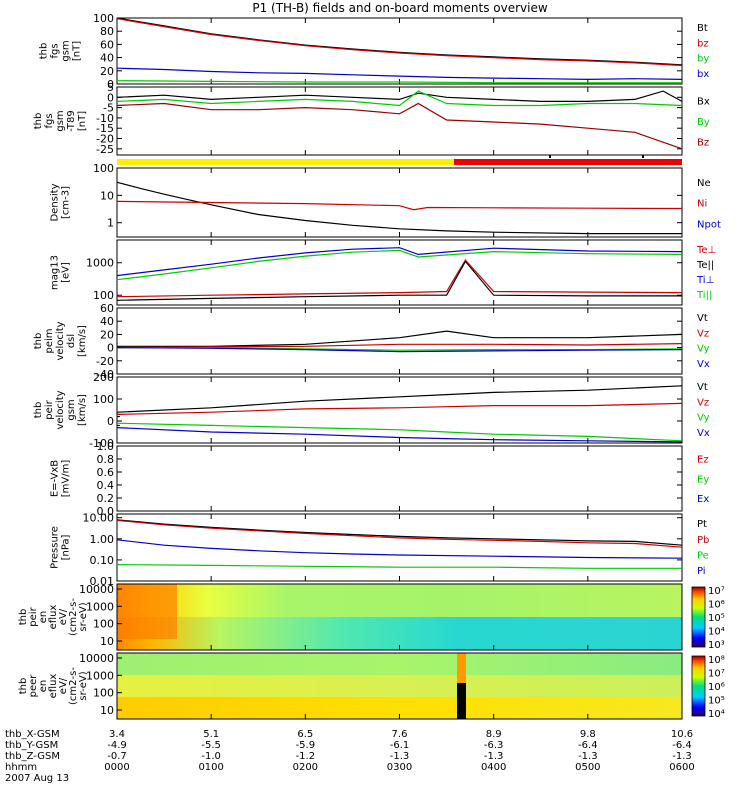 This screenshot has height=800, width=750. Describe the element at coordinates (116, 767) in the screenshot. I see `time-tick-label: 0000` at that location.